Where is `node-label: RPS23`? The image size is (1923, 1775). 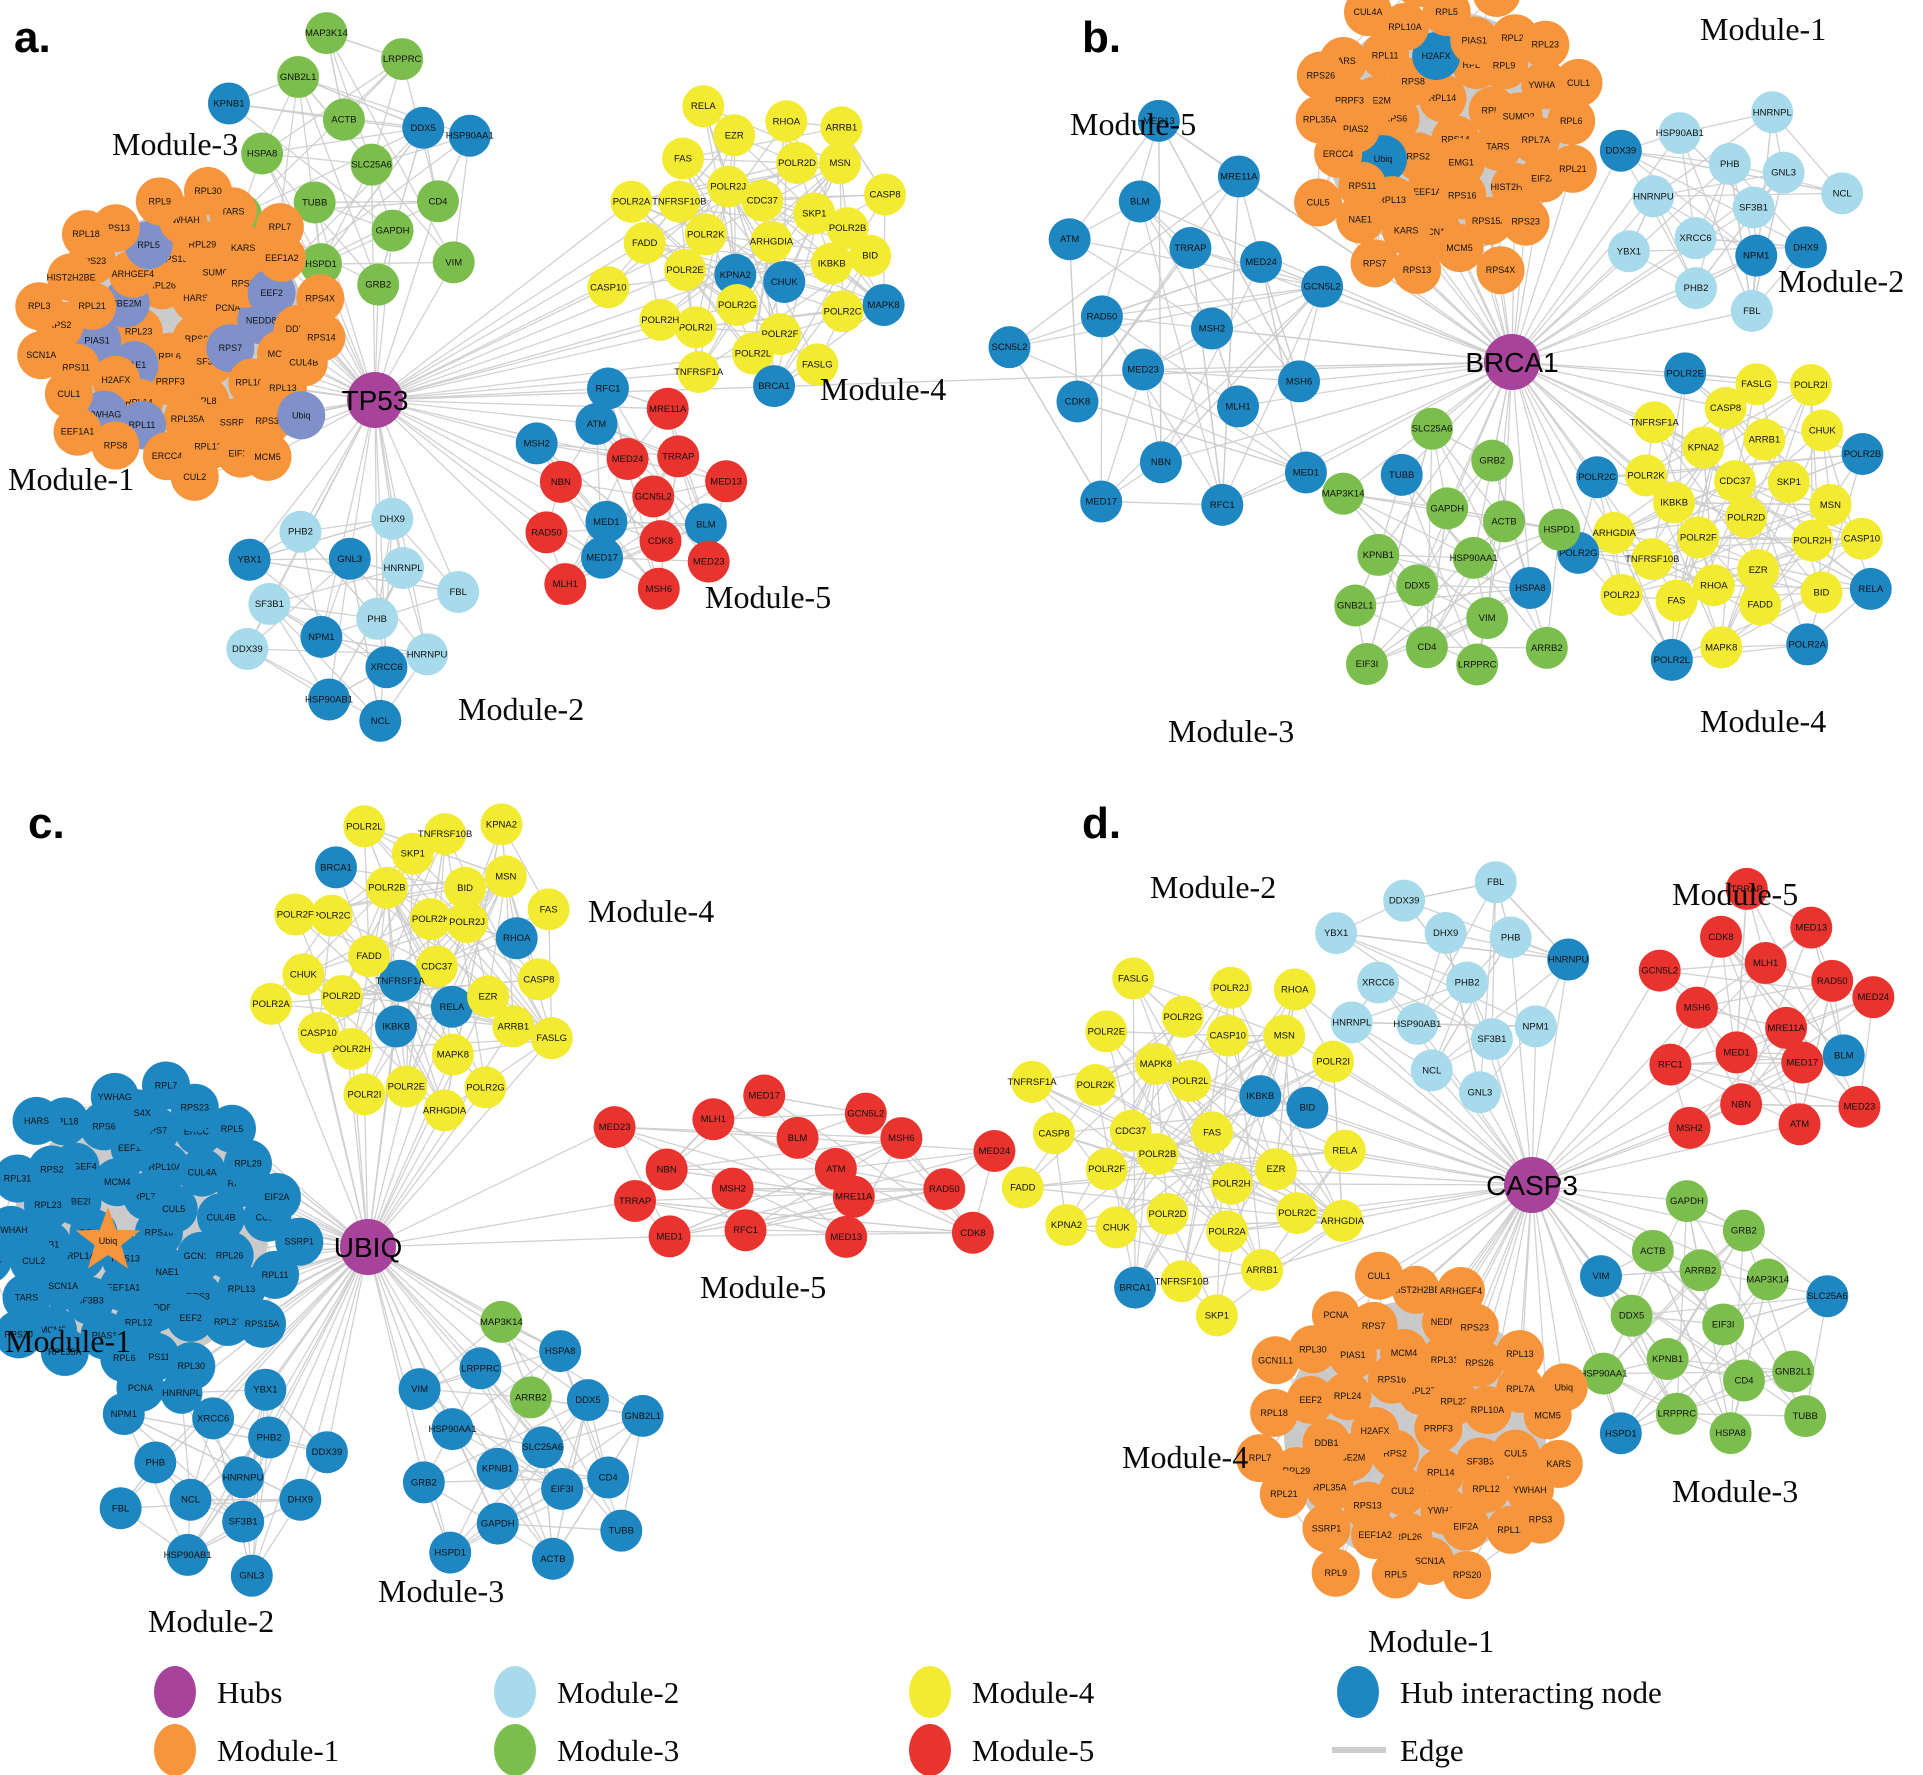 node-label: RPS23 is located at coordinates (1525, 222).